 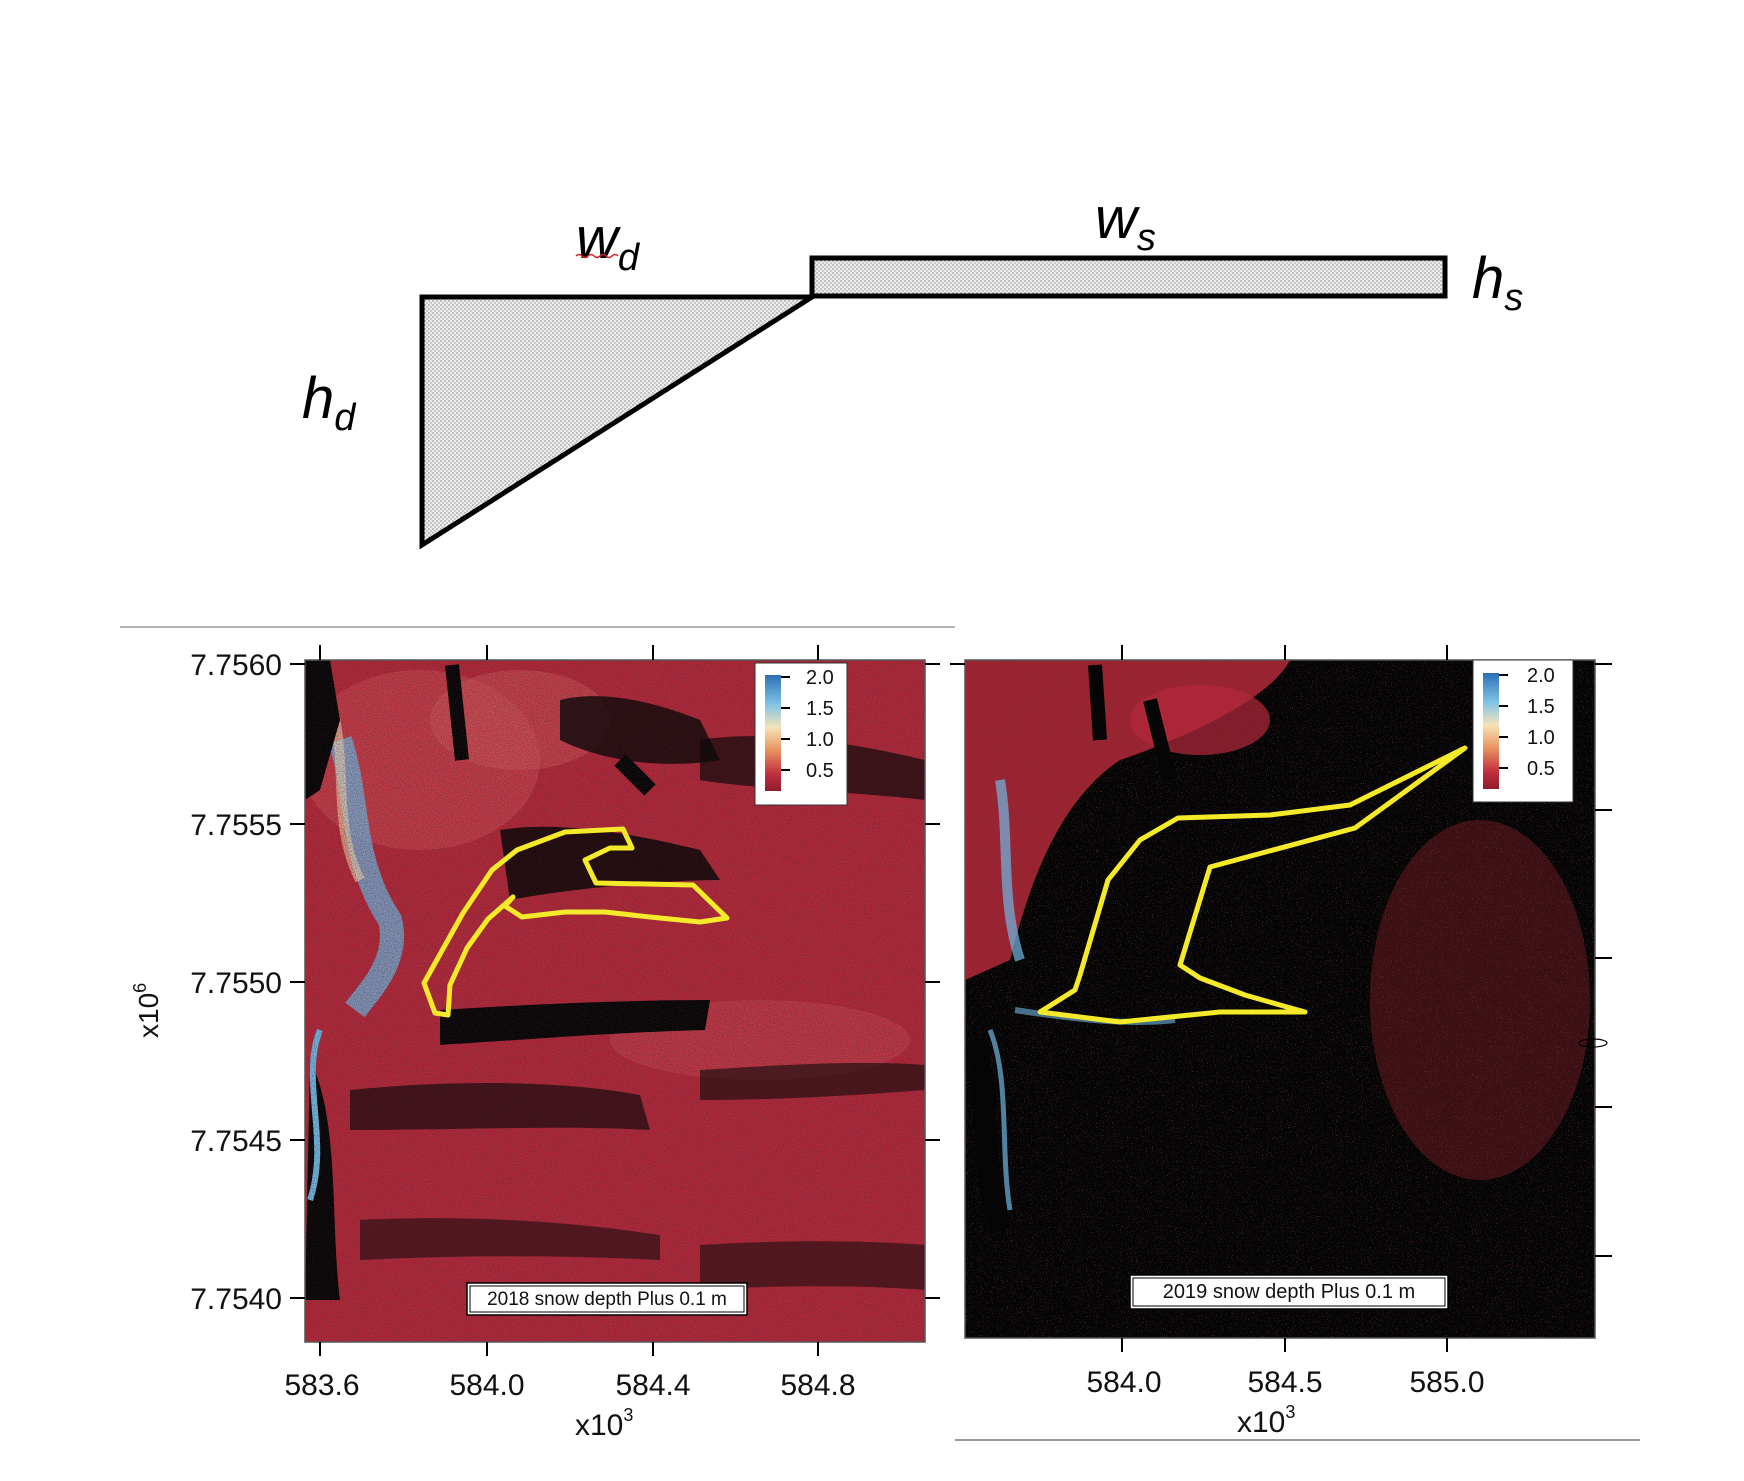 I want to click on x-axis-2019: 584.0 584.5 585.0 x103, so click(x=1285, y=1042).